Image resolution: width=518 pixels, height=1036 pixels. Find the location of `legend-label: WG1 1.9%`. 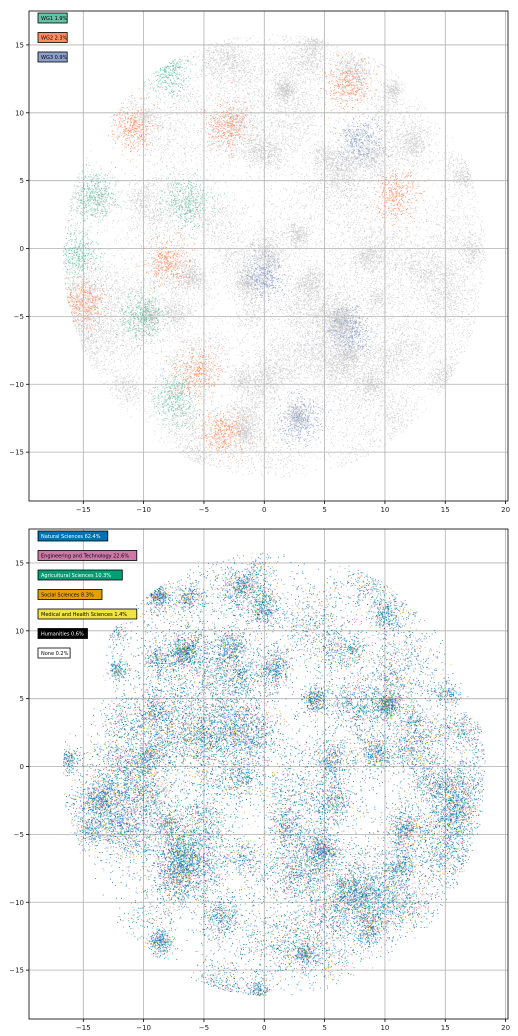

legend-label: WG1 1.9% is located at coordinates (54, 19).